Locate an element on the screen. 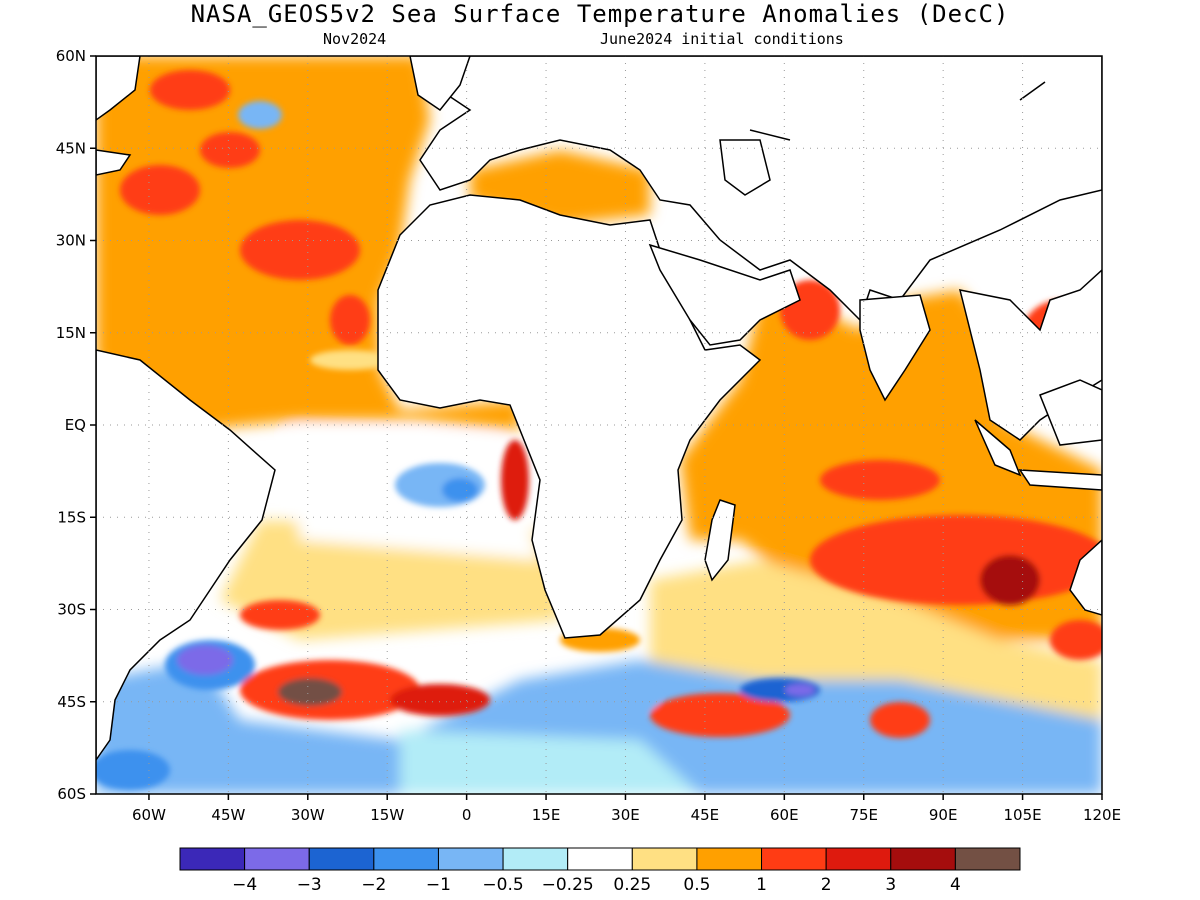 Image resolution: width=1200 pixels, height=900 pixels. colorbar-label: −1 is located at coordinates (438, 885).